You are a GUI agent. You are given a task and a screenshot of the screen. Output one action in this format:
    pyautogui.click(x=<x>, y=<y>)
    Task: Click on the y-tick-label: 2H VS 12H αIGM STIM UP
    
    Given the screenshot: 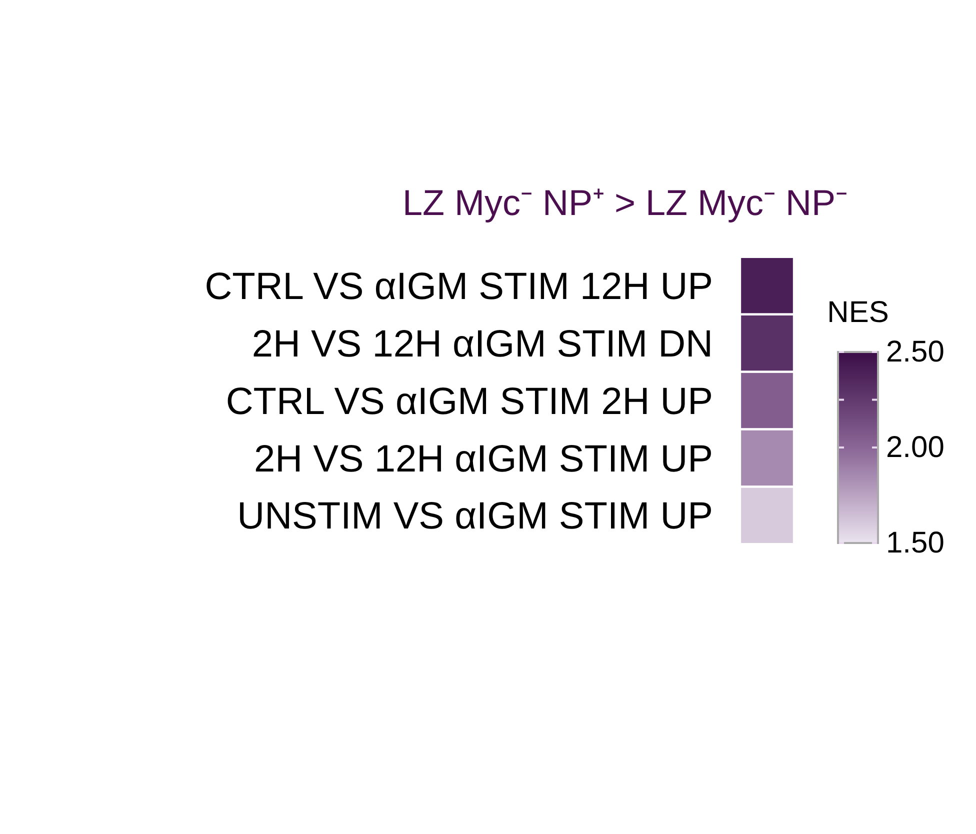 What is the action you would take?
    pyautogui.click(x=483, y=459)
    